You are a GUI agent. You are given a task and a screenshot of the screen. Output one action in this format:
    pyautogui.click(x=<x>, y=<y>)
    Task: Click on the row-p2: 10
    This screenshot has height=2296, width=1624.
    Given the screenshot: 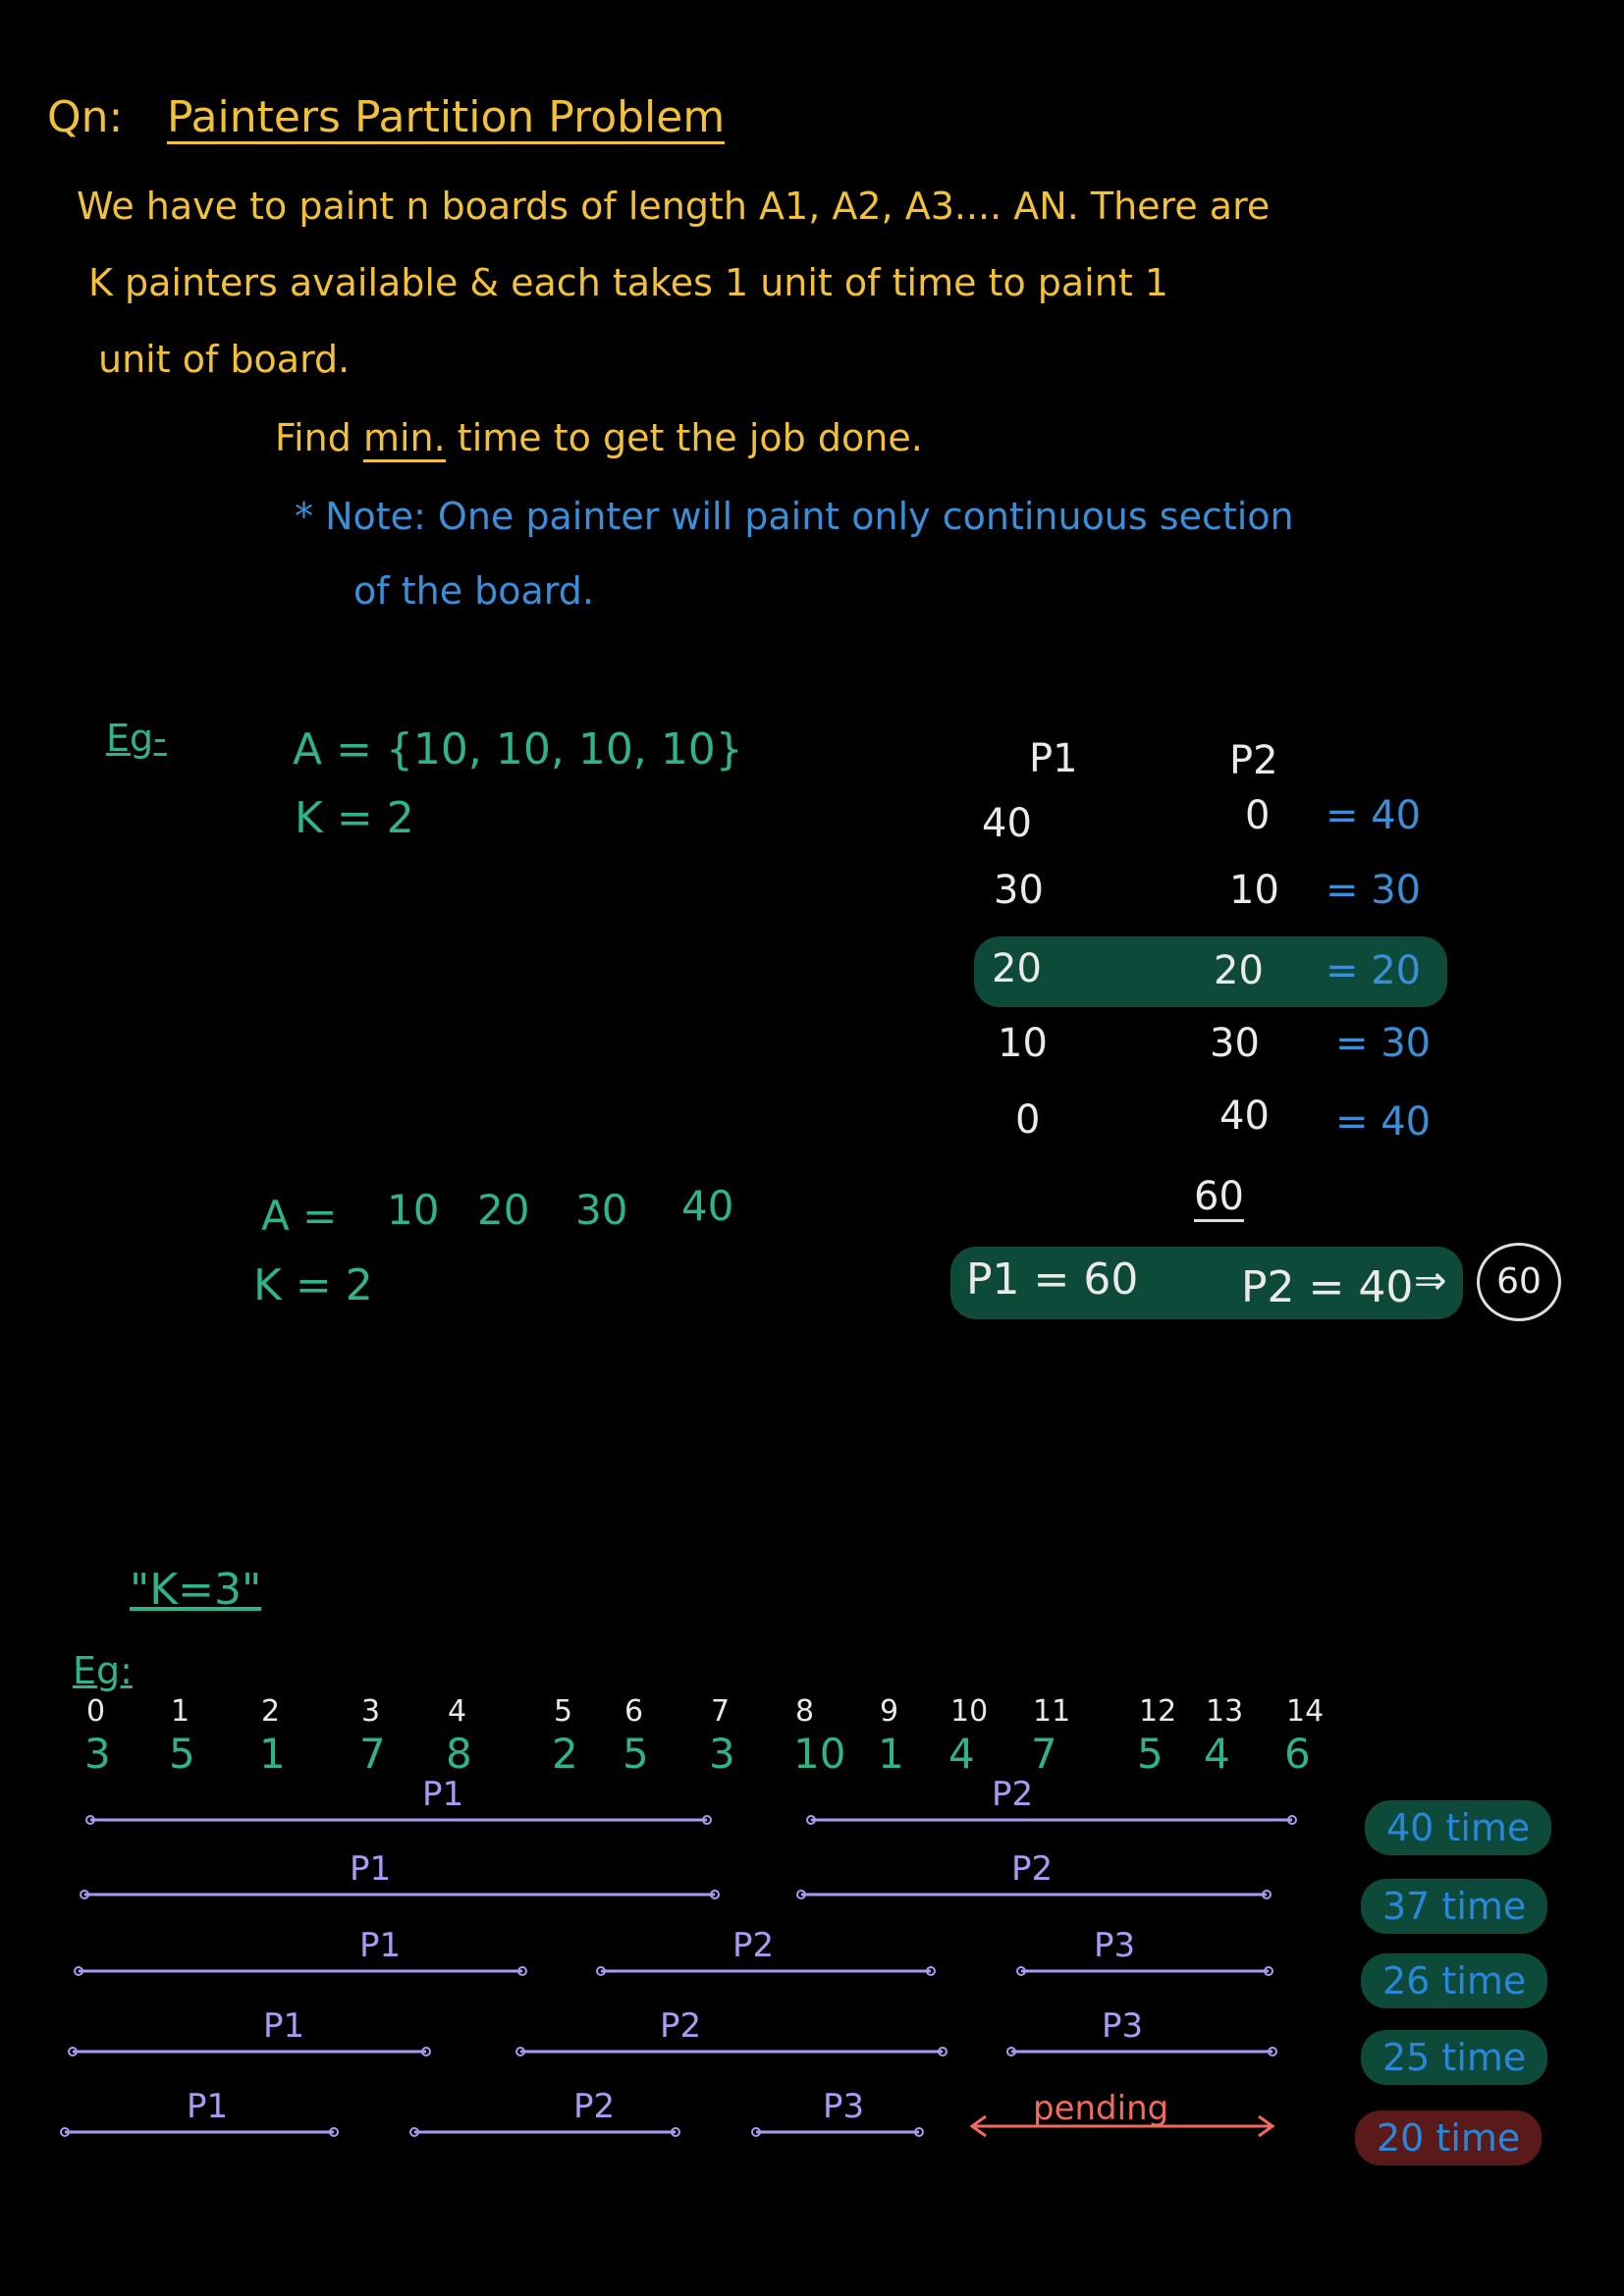 What is the action you would take?
    pyautogui.click(x=1254, y=890)
    